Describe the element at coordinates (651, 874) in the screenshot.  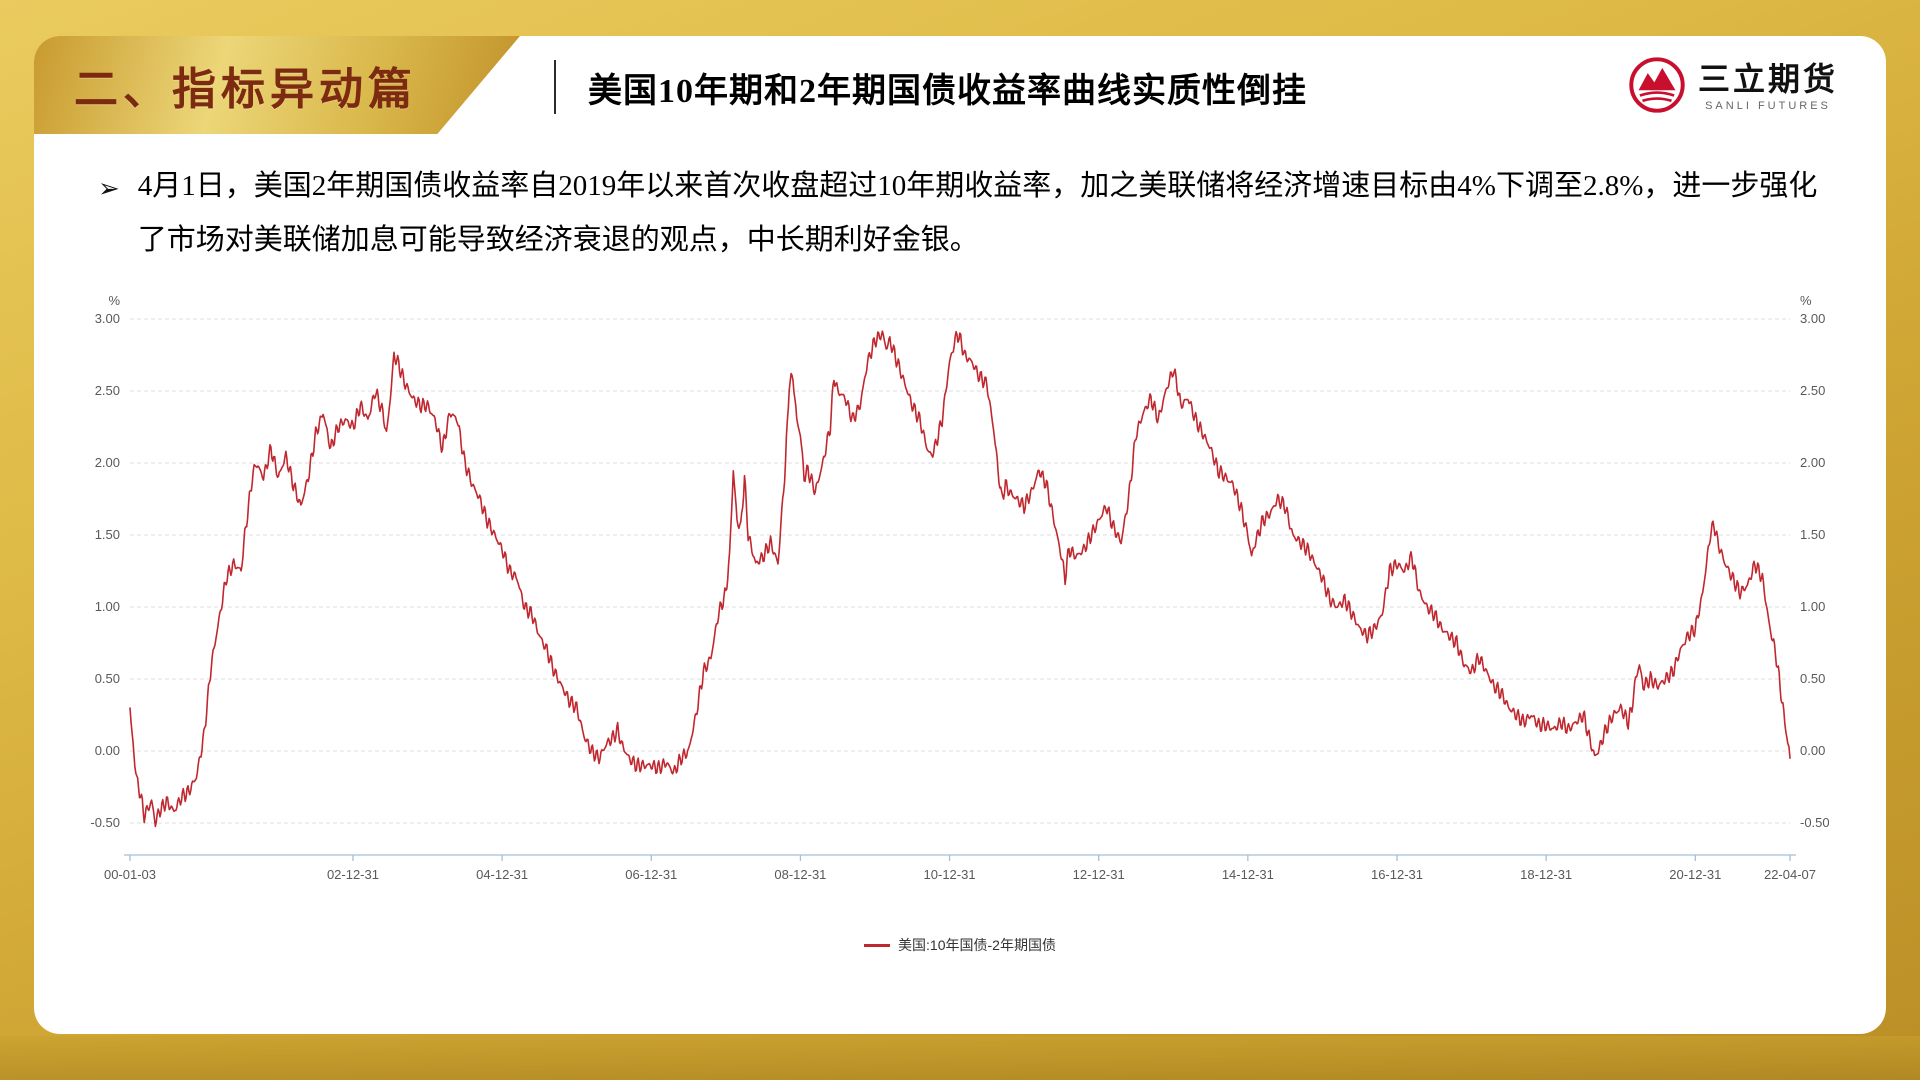
I see `svg-text: 06-12-31` at that location.